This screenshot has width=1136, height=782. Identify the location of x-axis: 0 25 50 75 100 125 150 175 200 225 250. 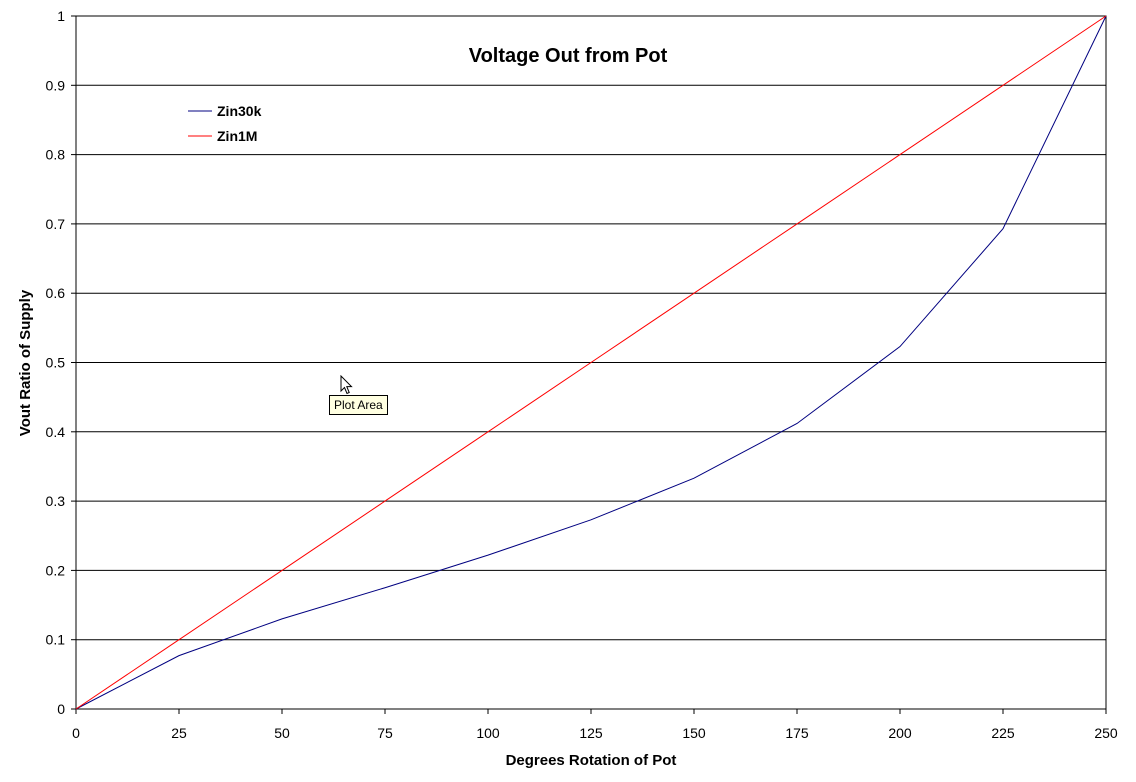
(595, 725).